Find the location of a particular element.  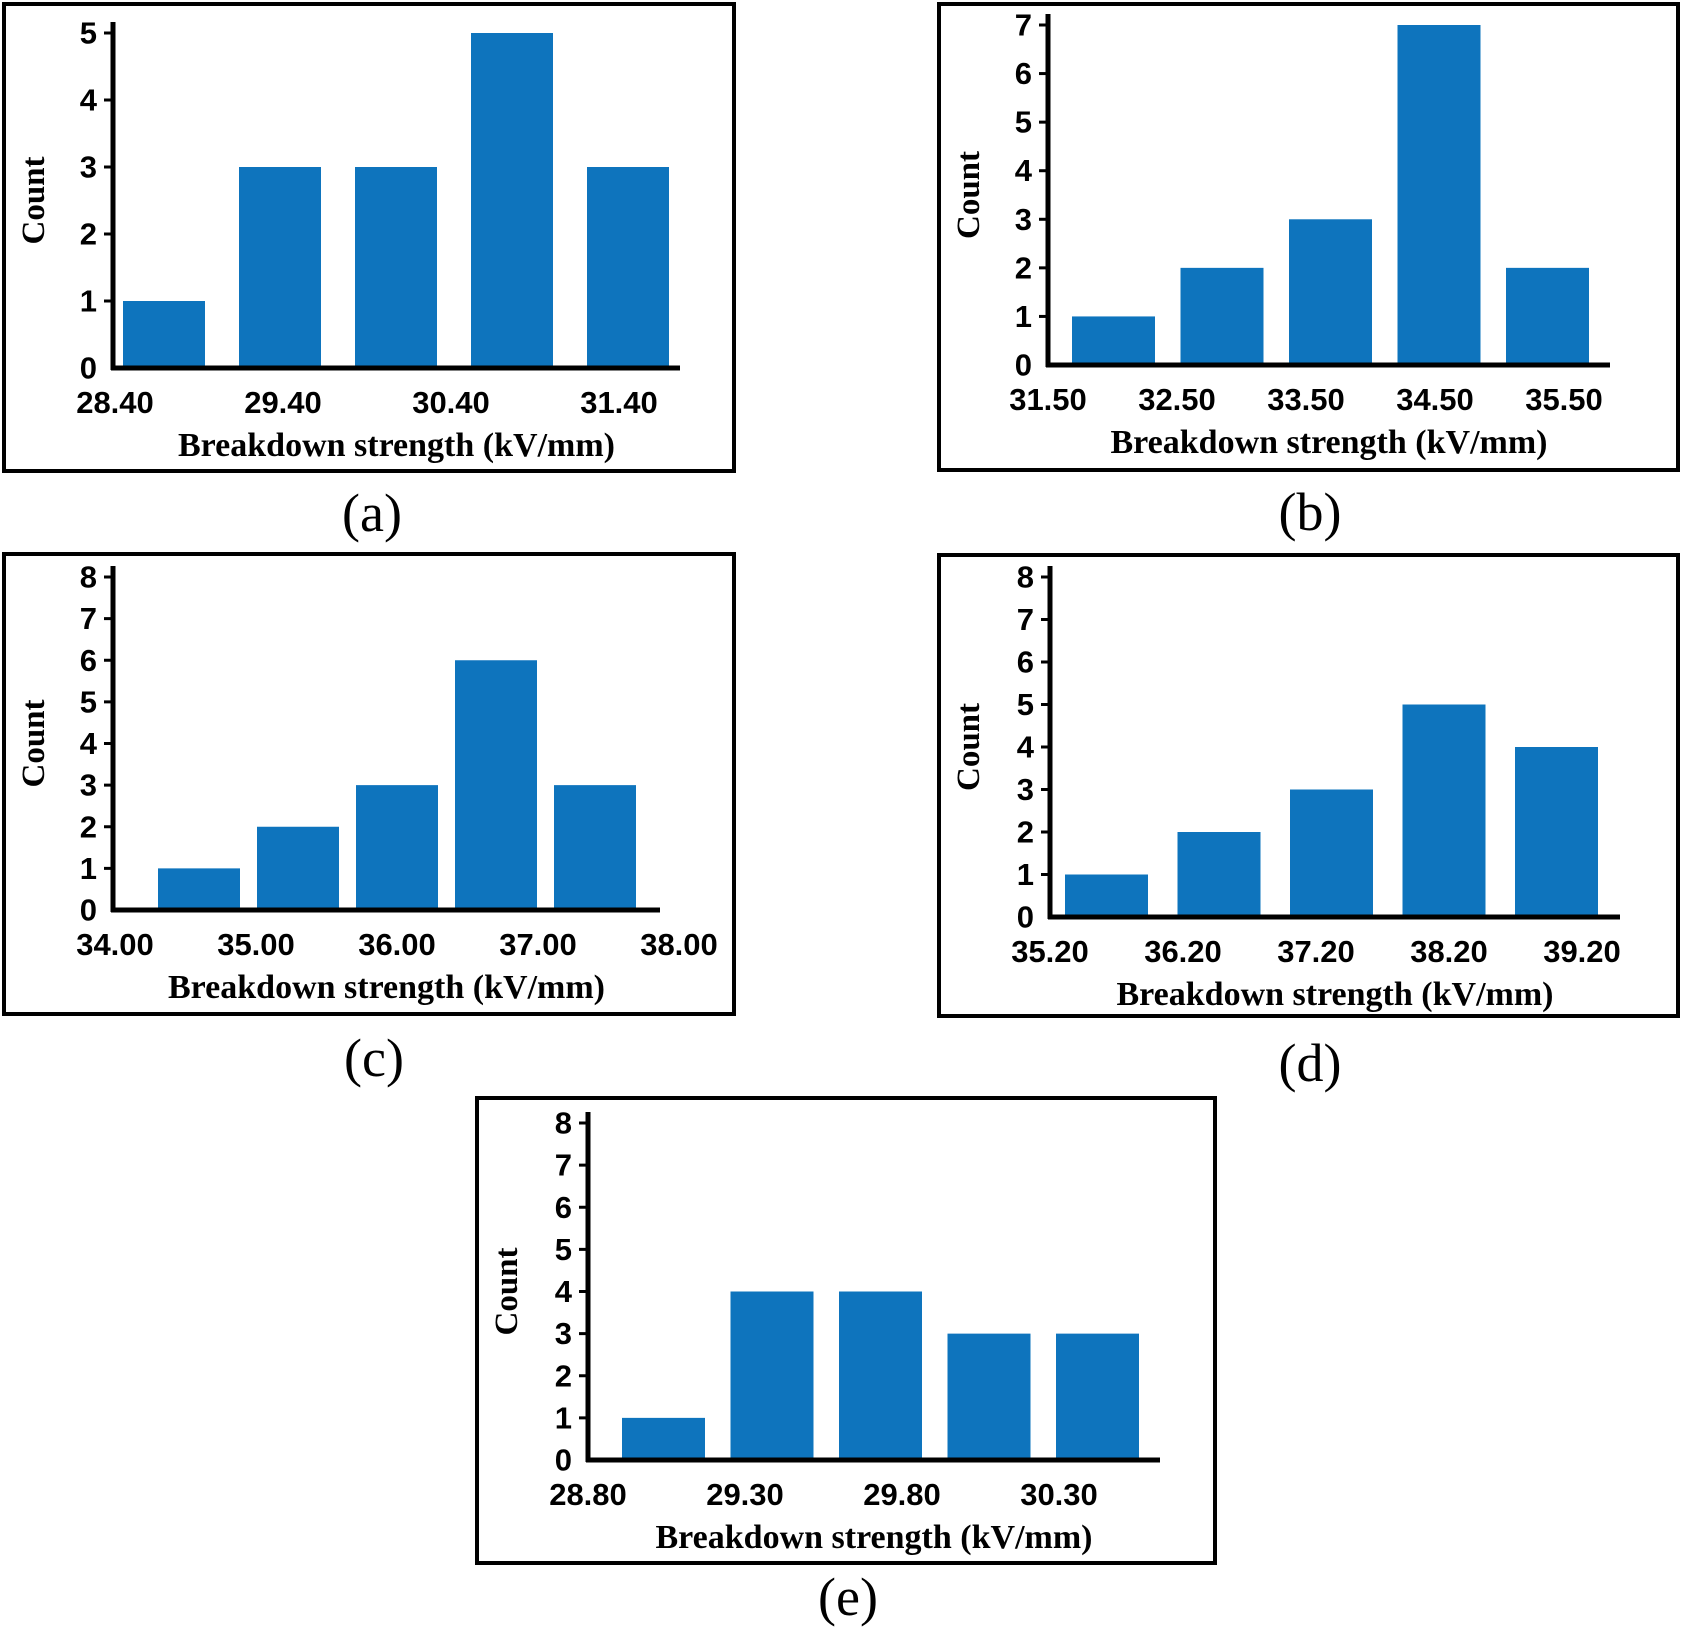

y-tick-label-c-6: 6 is located at coordinates (88, 660).